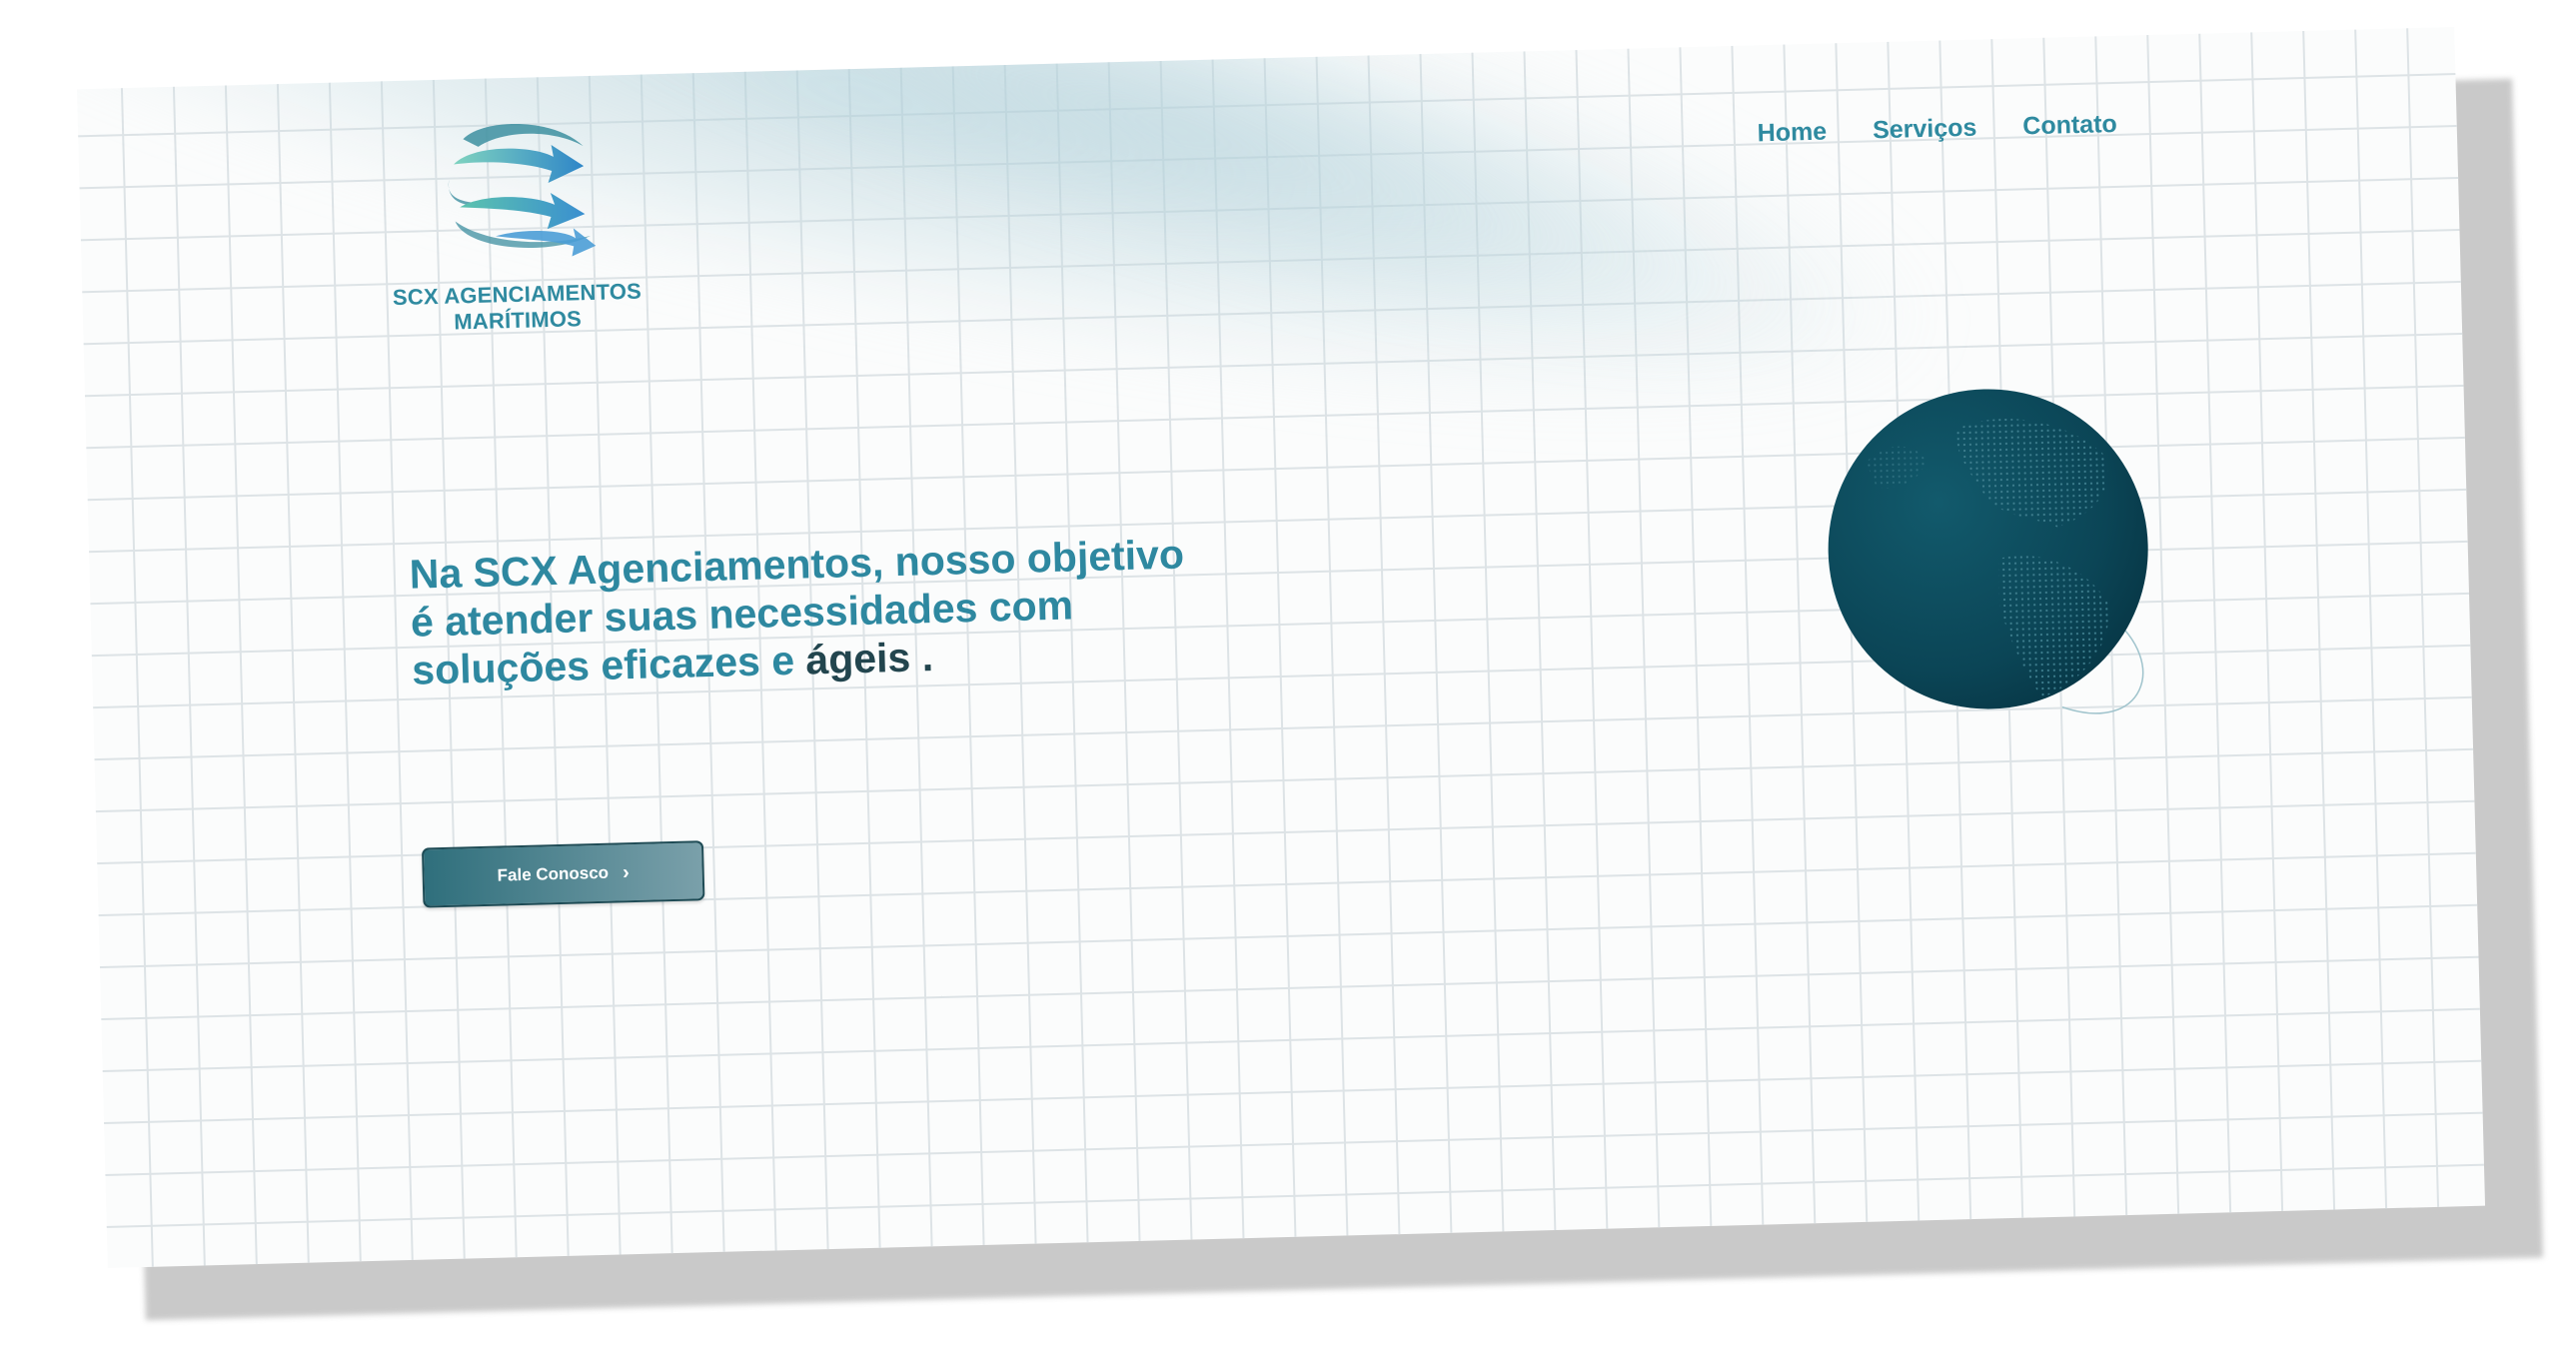 The height and width of the screenshot is (1363, 2576). What do you see at coordinates (517, 307) in the screenshot?
I see `brand-name: SCX AGENCIAMENTOS MARÍTIMOS` at bounding box center [517, 307].